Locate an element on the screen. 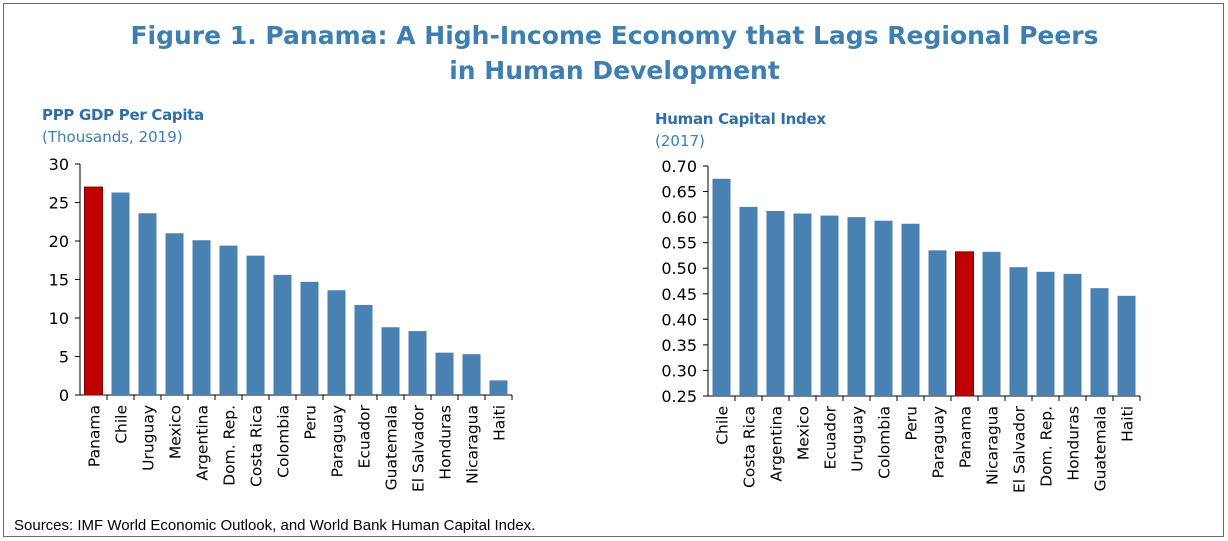  y-tick-label: 0.70 is located at coordinates (679, 166).